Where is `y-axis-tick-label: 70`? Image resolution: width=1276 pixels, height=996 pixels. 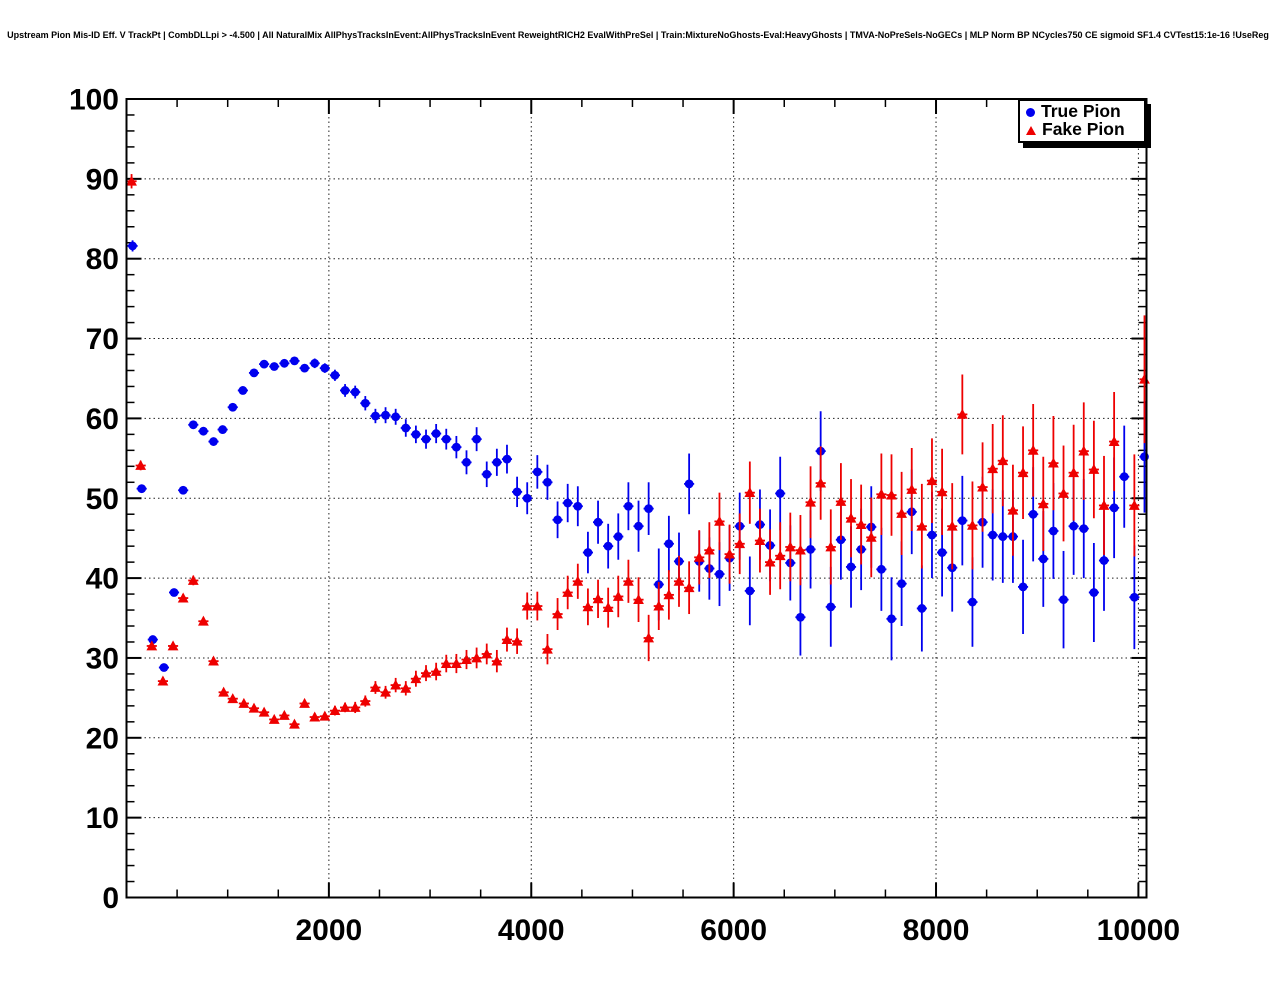
y-axis-tick-label: 70 is located at coordinates (102, 339).